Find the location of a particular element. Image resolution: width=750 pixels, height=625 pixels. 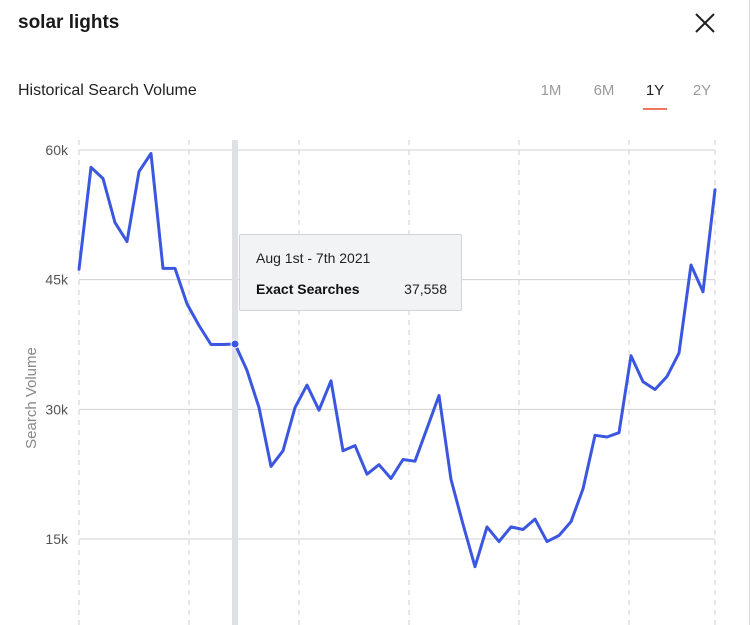

range-tab-2y: 2Y is located at coordinates (702, 90).